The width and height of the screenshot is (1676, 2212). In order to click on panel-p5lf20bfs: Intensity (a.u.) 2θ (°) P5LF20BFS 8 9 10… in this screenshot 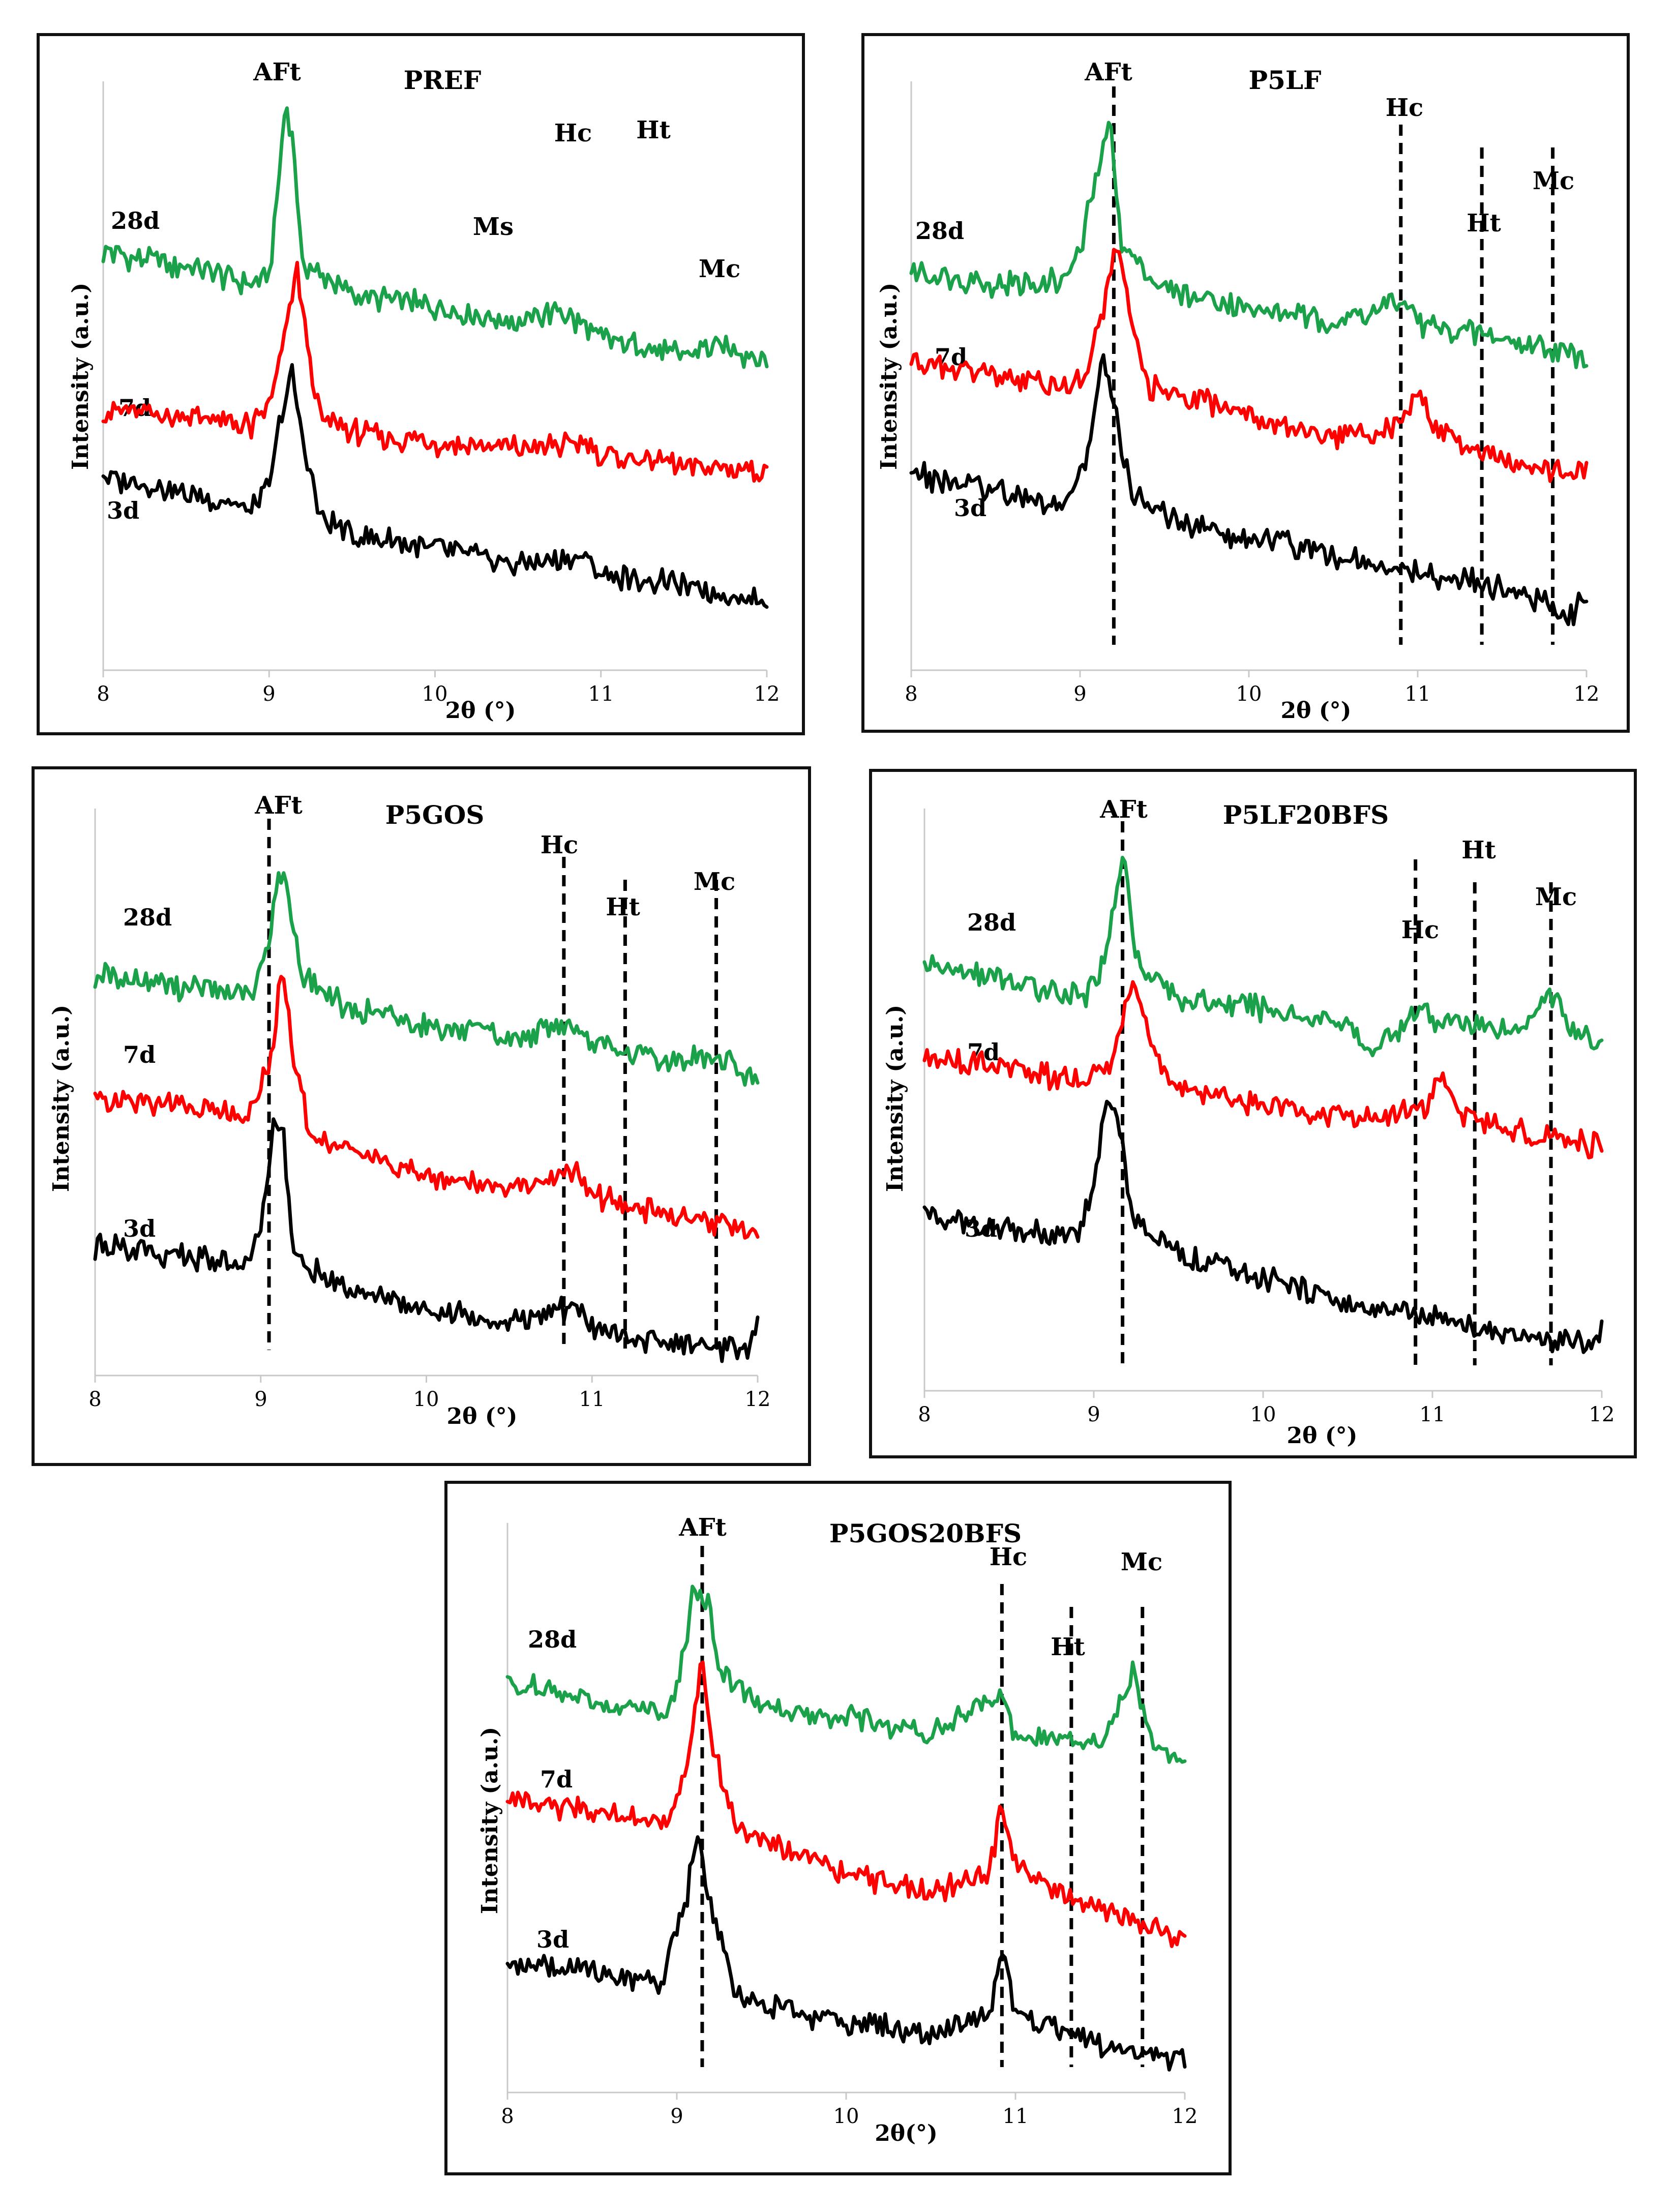, I will do `click(1253, 1113)`.